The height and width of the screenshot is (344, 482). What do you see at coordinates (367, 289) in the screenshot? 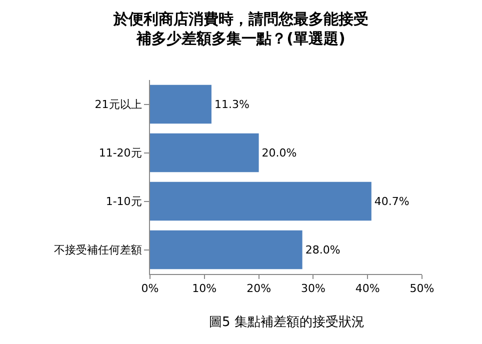
I see `x-tick-label: 40%` at bounding box center [367, 289].